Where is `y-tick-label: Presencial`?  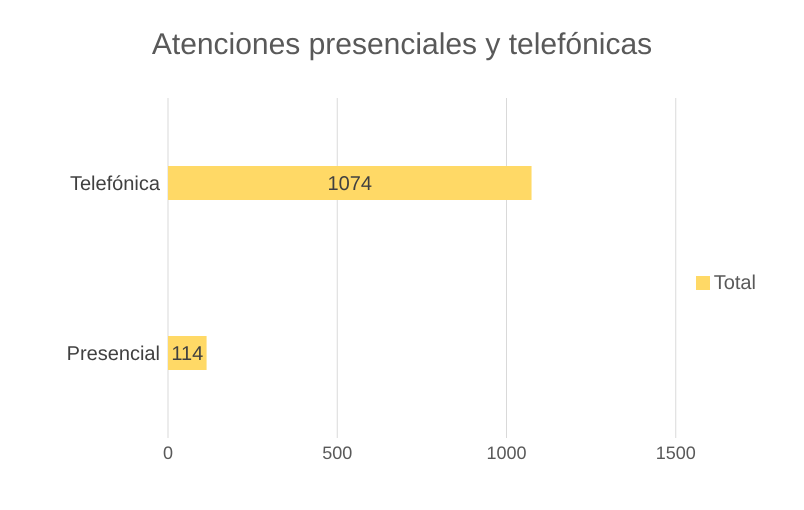 y-tick-label: Presencial is located at coordinates (113, 354).